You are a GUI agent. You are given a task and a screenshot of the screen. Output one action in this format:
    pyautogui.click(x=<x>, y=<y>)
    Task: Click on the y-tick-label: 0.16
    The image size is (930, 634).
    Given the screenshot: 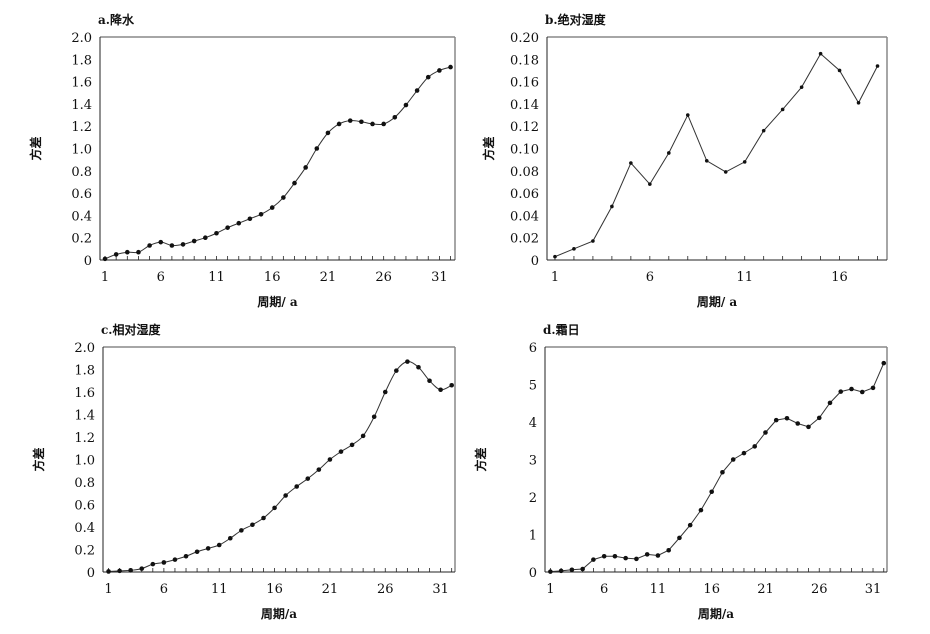 What is the action you would take?
    pyautogui.click(x=524, y=83)
    